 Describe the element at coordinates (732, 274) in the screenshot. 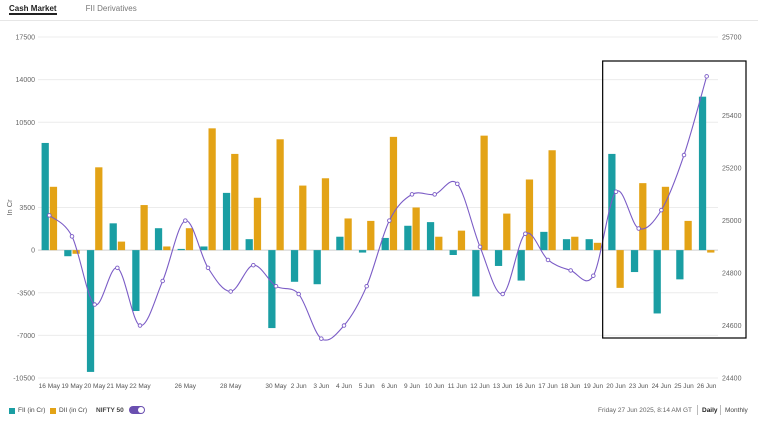

I see `y2-tick-label: 24800` at that location.